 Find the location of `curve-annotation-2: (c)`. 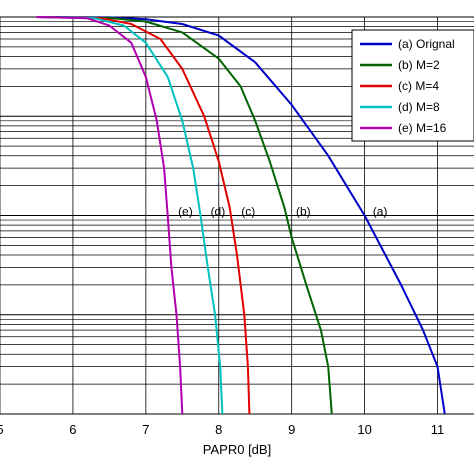

curve-annotation-2: (c) is located at coordinates (248, 211).